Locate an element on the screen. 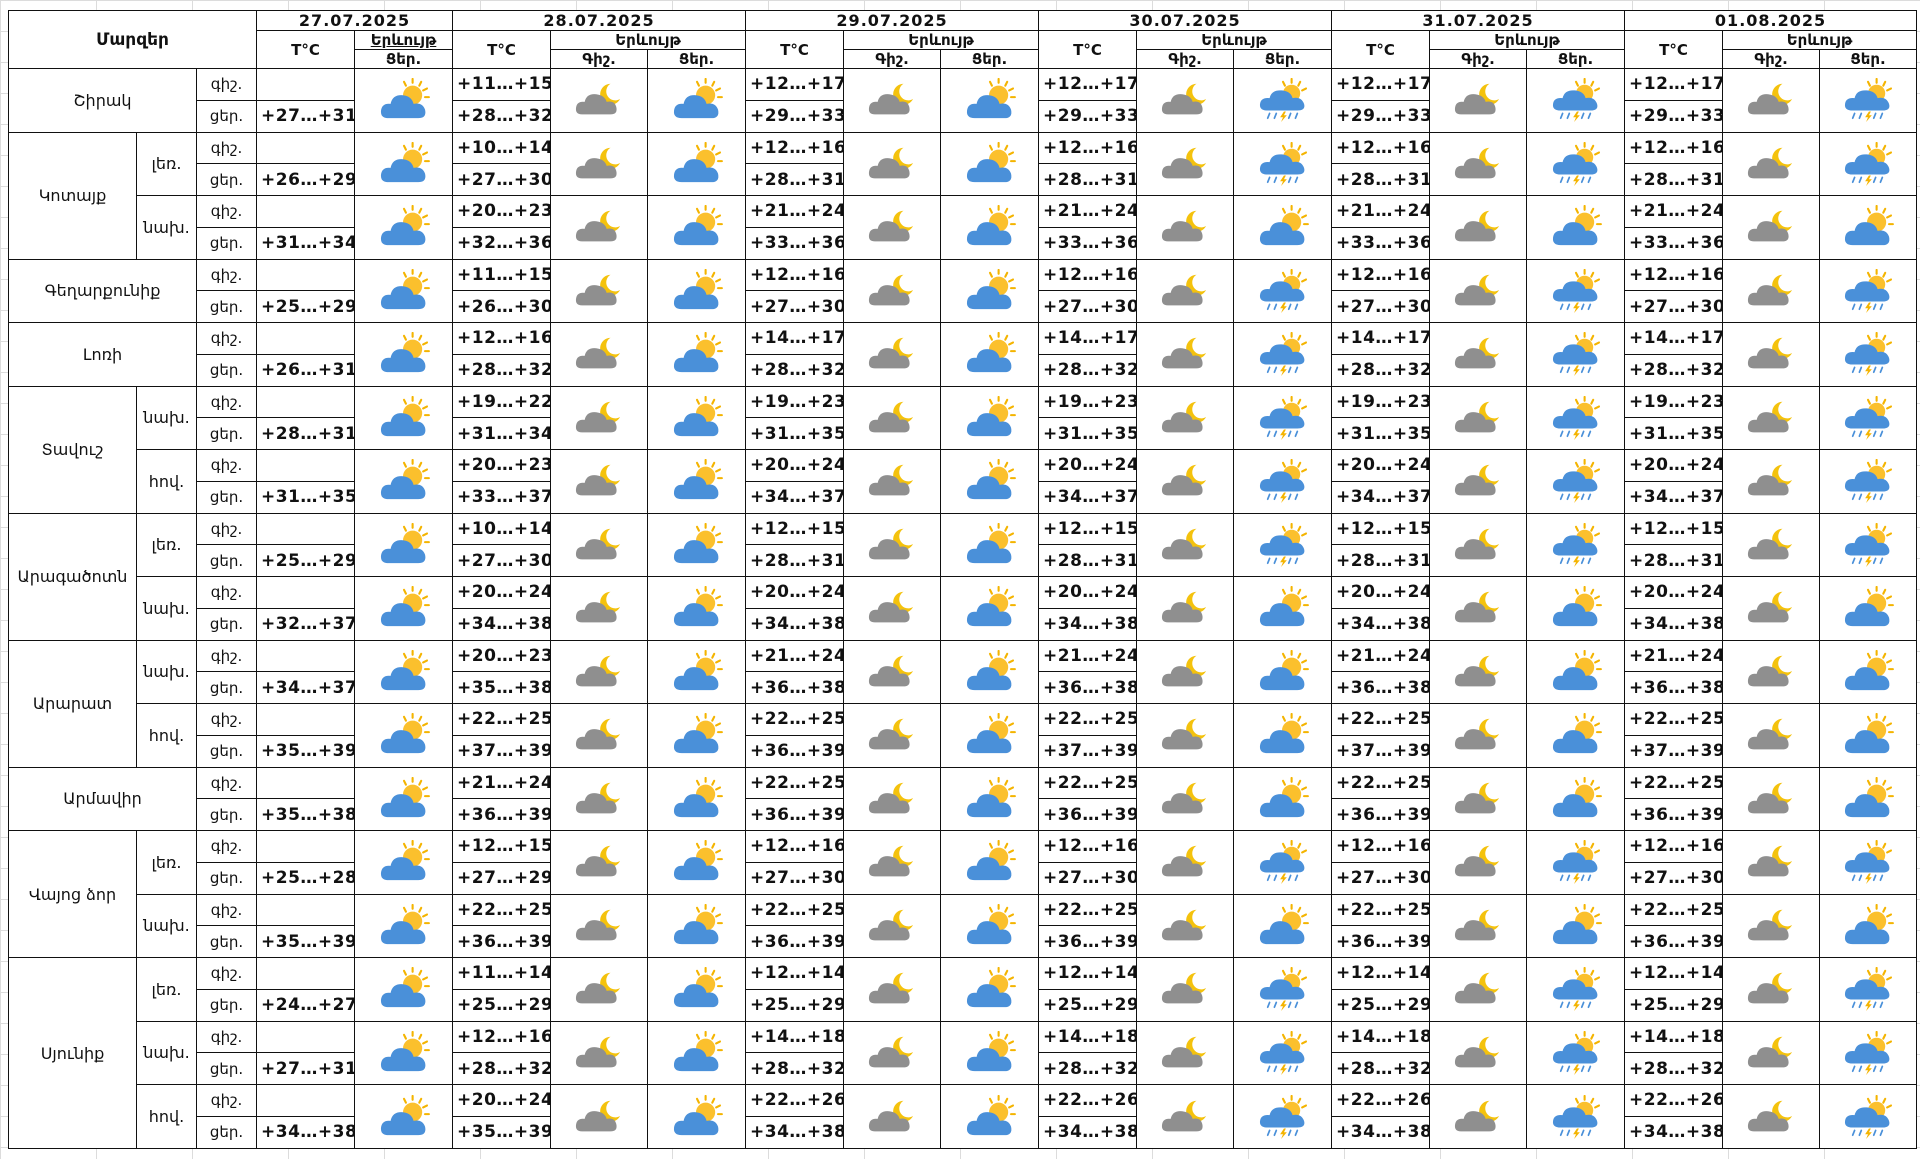  temperature-cell: +36…+38 is located at coordinates (1088, 687).